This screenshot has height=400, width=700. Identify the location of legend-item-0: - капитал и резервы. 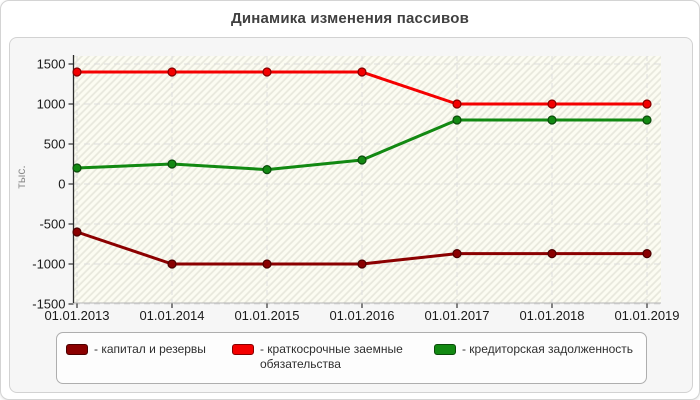
(136, 349).